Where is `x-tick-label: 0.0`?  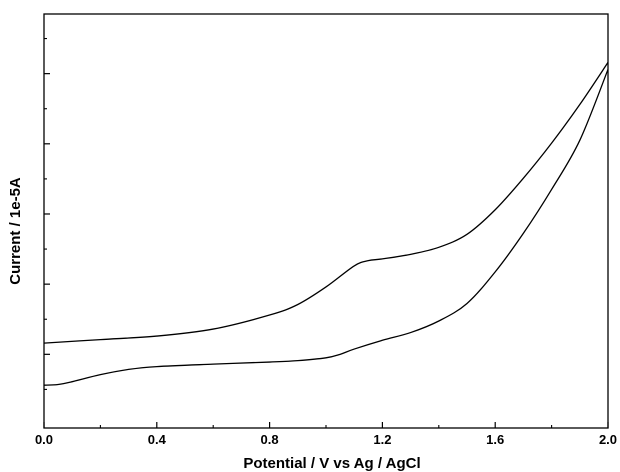 x-tick-label: 0.0 is located at coordinates (44, 439).